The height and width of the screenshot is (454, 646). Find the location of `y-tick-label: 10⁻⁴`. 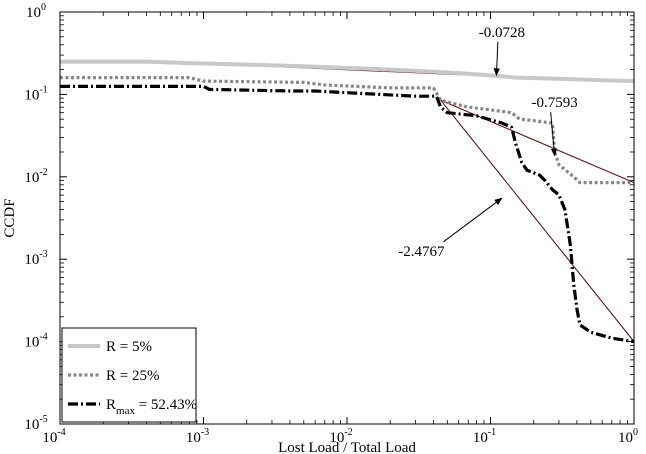

y-tick-label: 10⁻⁴ is located at coordinates (35, 341).